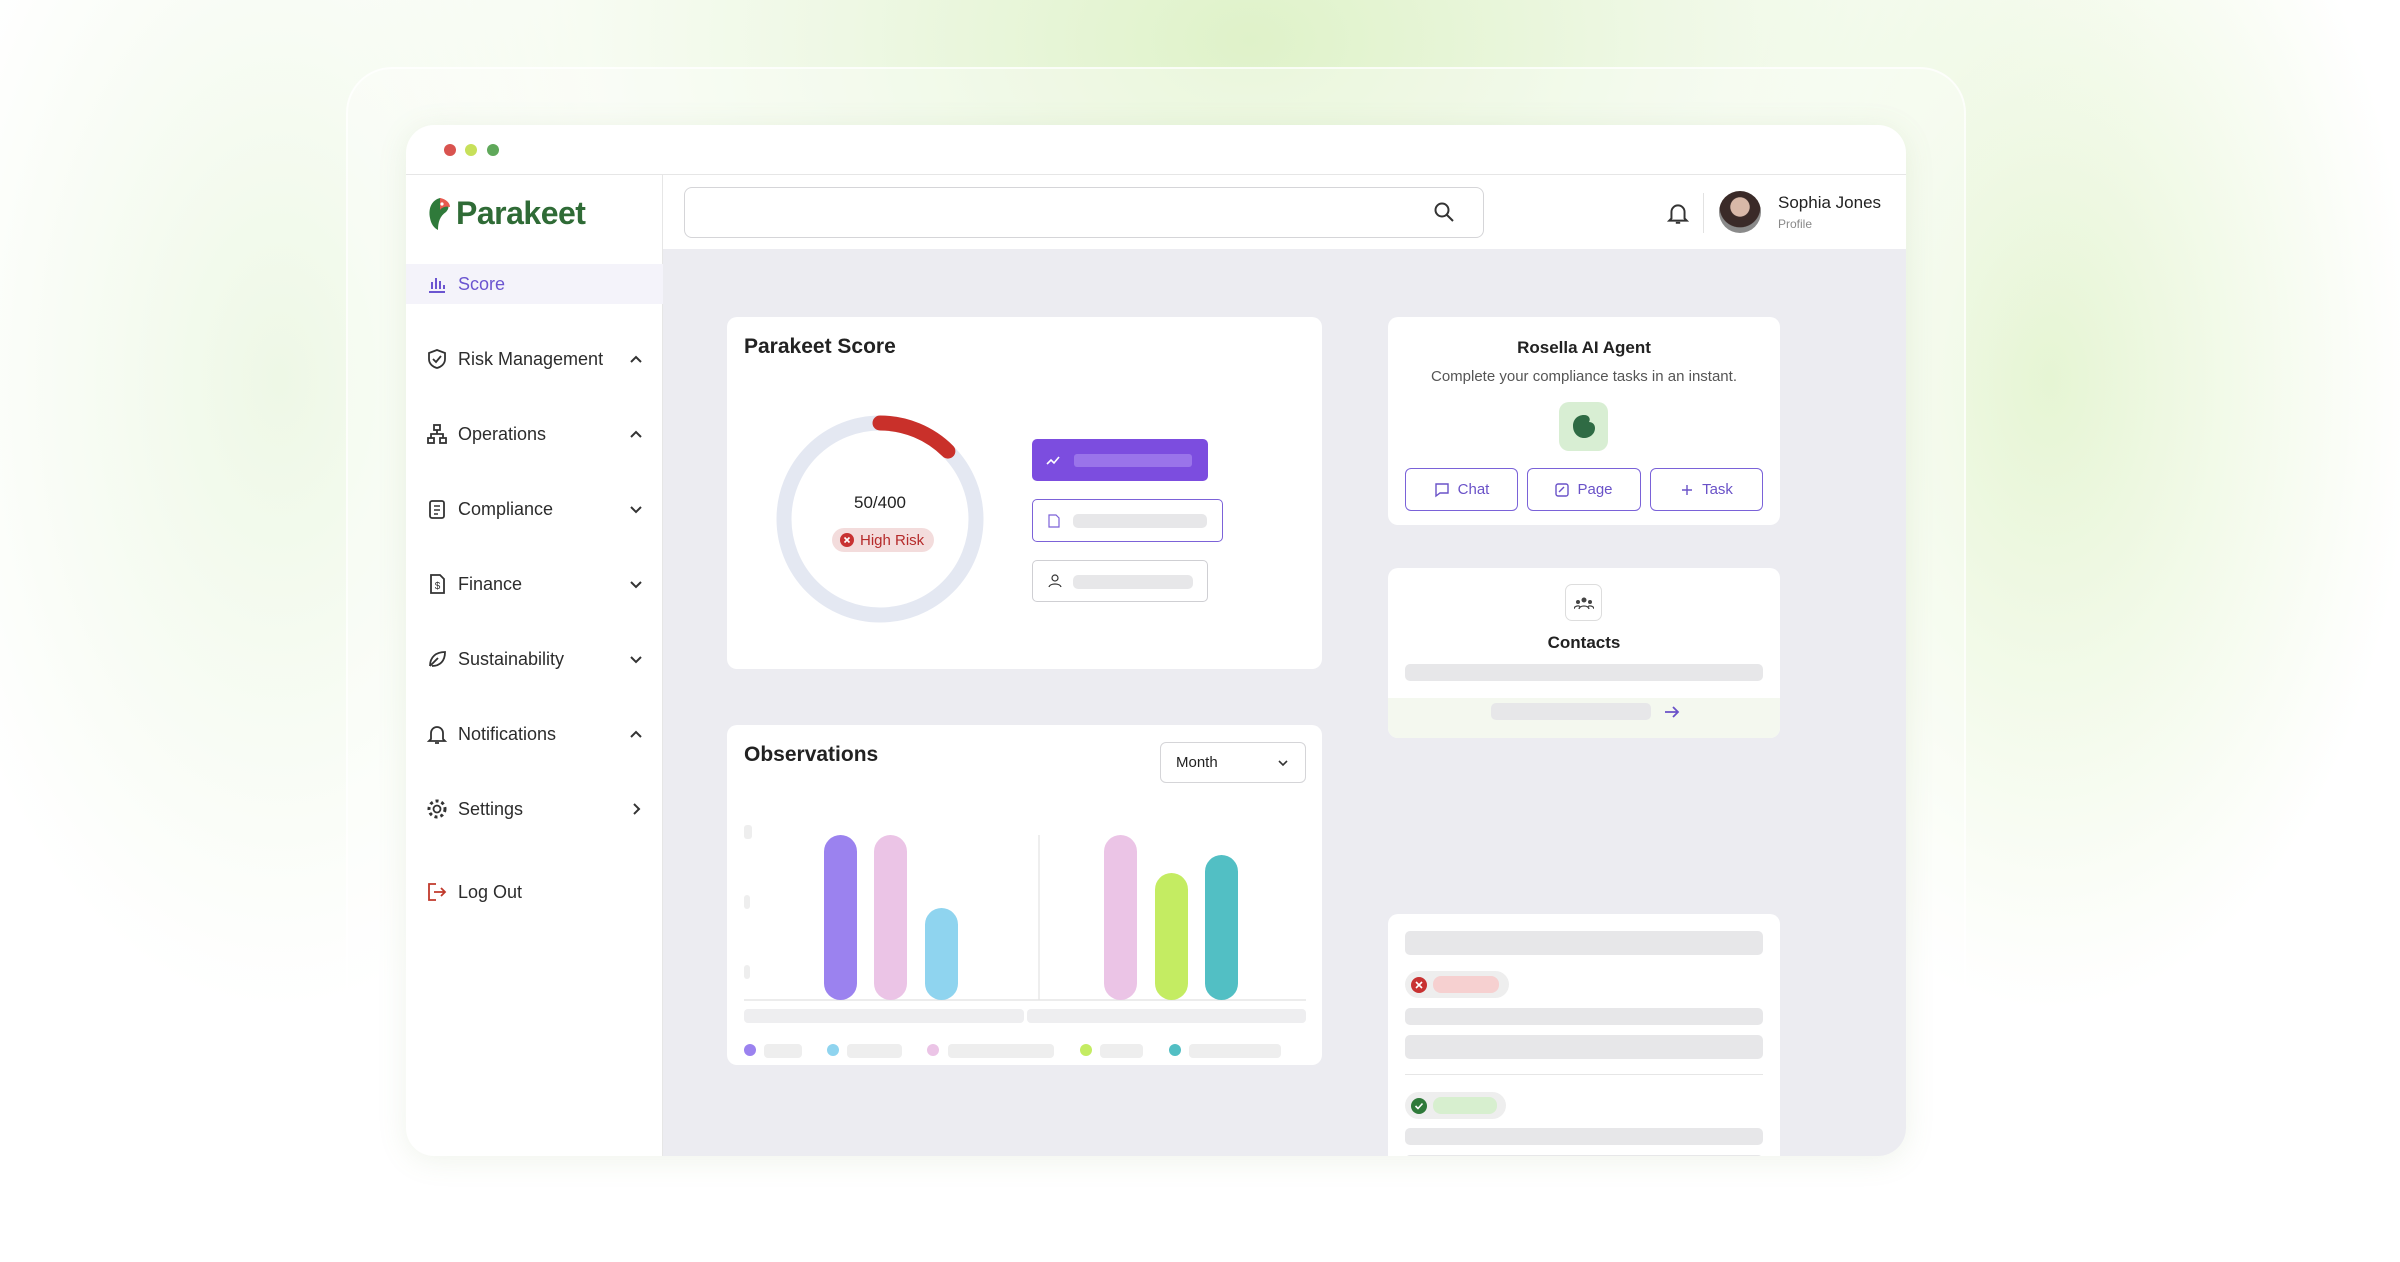 The height and width of the screenshot is (1262, 2400). I want to click on nav-item: Notifications, so click(535, 734).